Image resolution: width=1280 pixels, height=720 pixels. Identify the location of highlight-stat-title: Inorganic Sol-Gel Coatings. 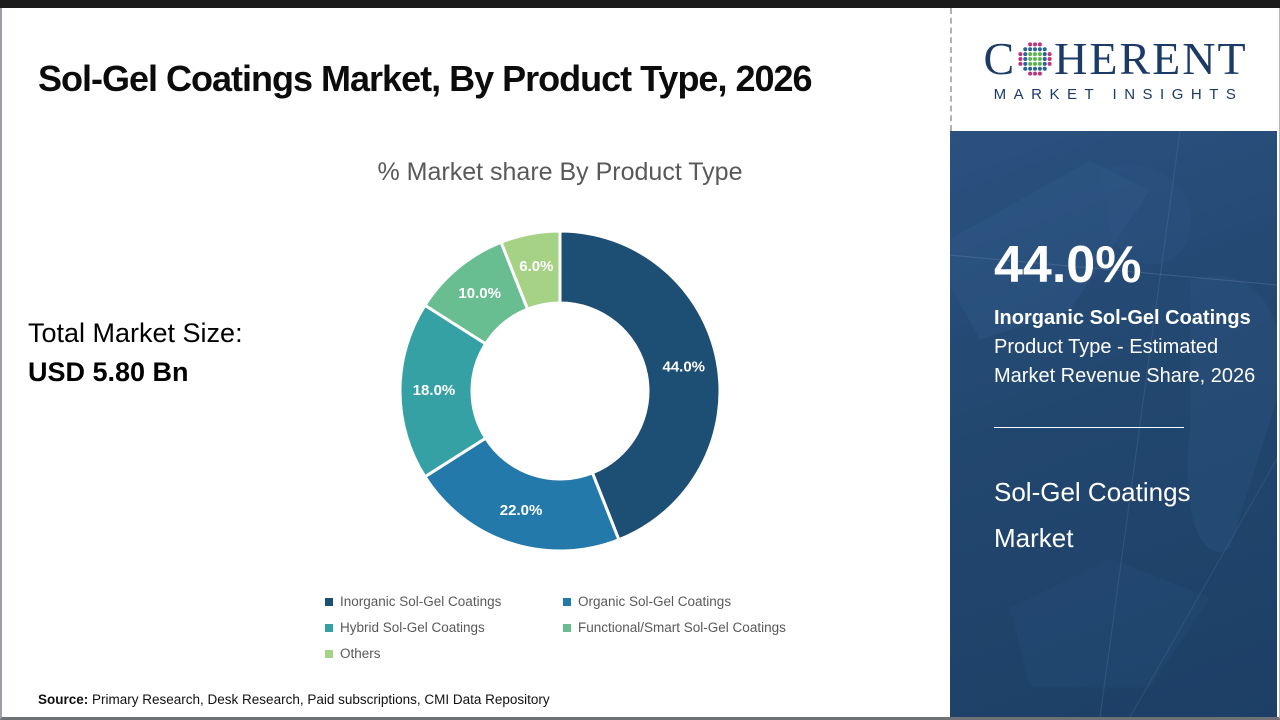
(1122, 318).